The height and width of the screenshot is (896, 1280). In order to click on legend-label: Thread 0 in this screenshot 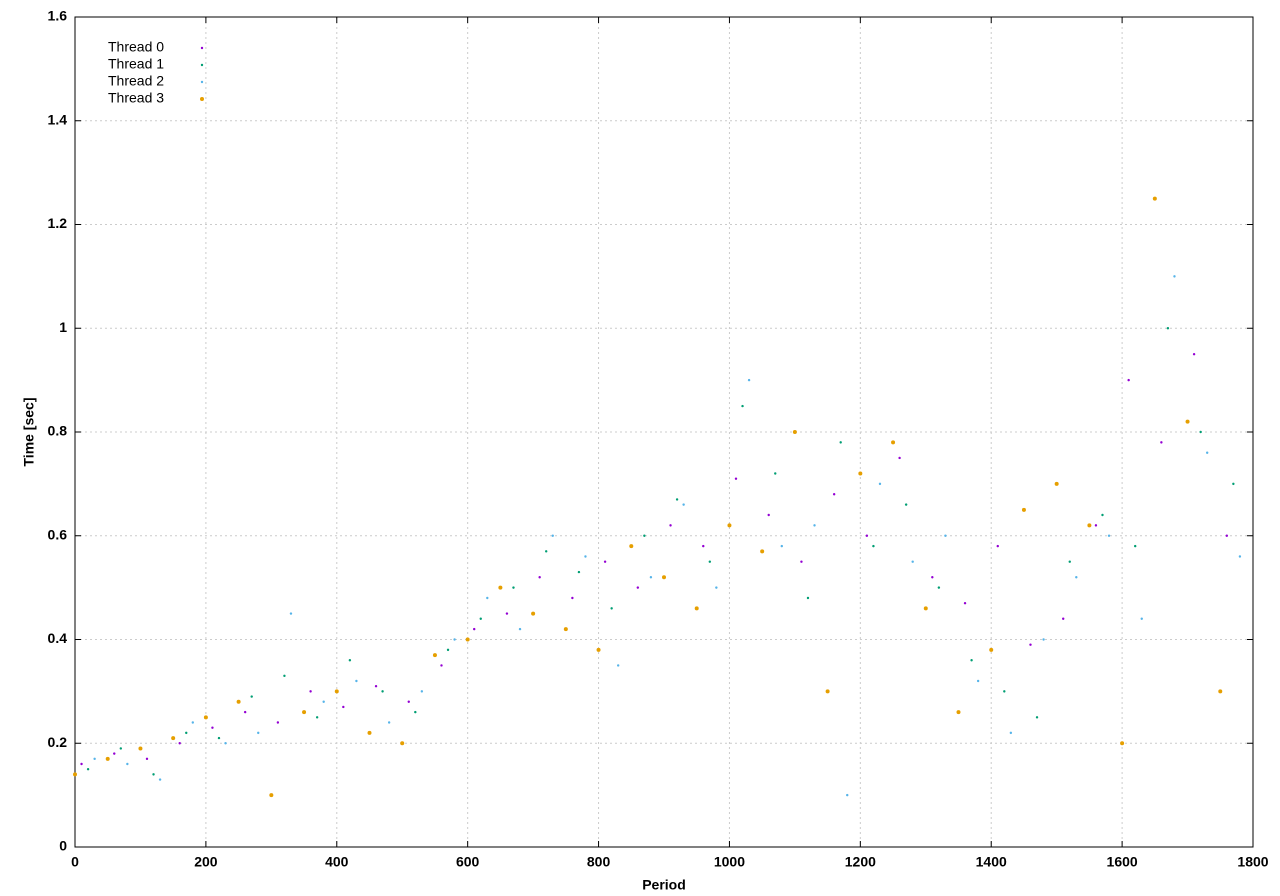, I will do `click(136, 47)`.